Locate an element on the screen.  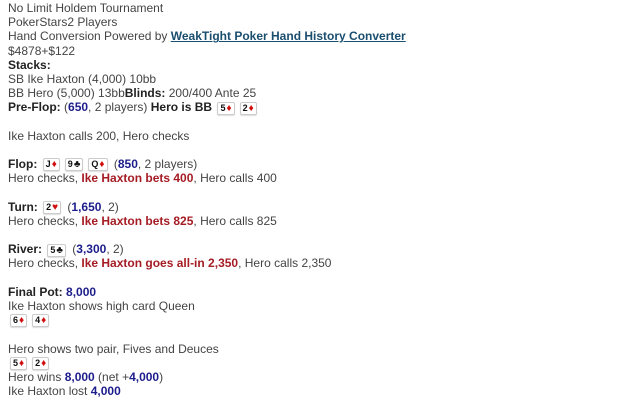
playing-card: 4♦ is located at coordinates (41, 321).